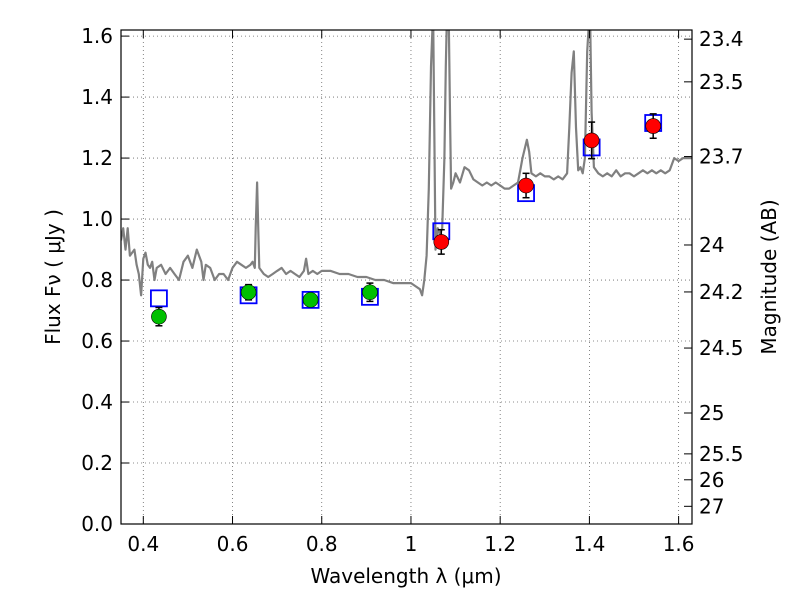 This screenshot has height=600, width=800. I want to click on x-axis-title: Wavelength λ (μm), so click(405, 576).